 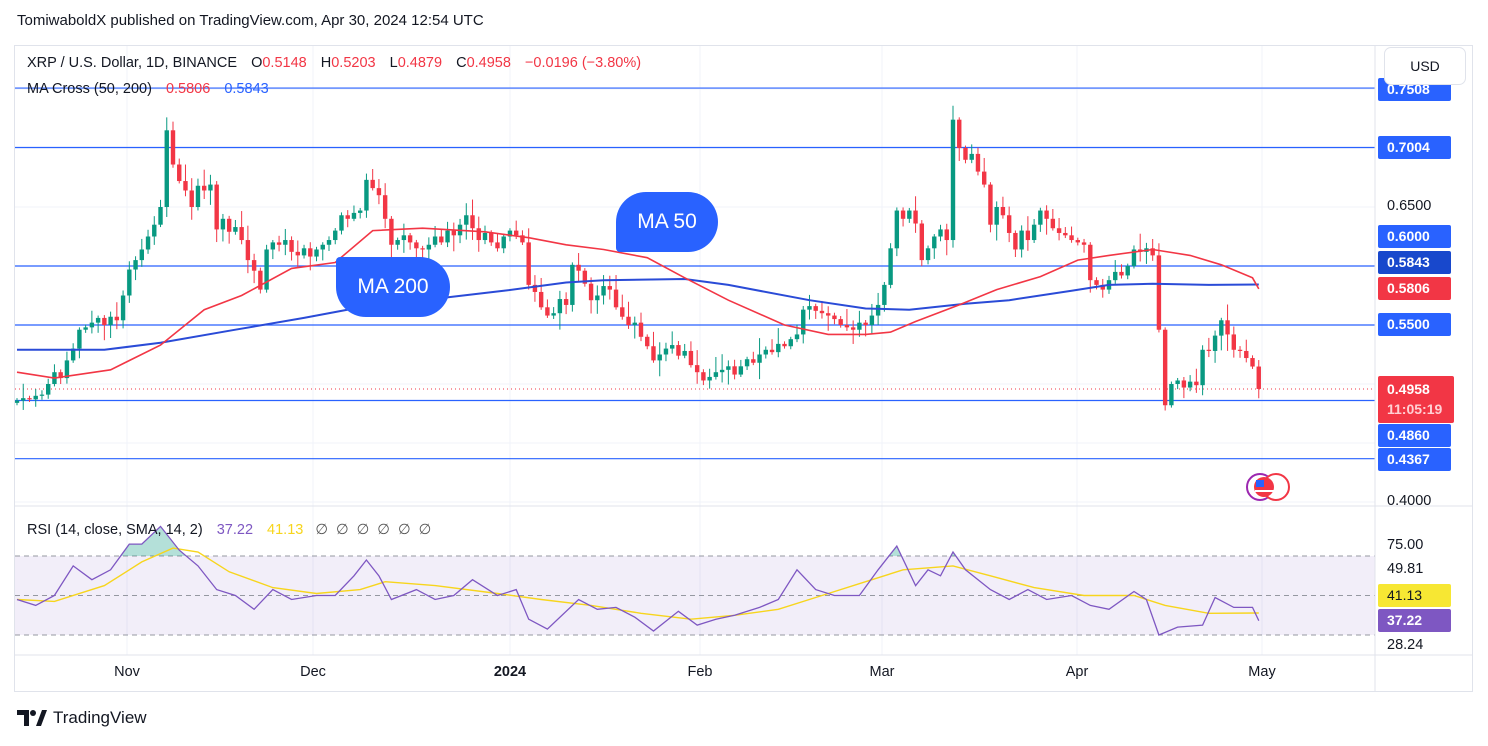 What do you see at coordinates (322, 530) in the screenshot?
I see `null-value: ∅` at bounding box center [322, 530].